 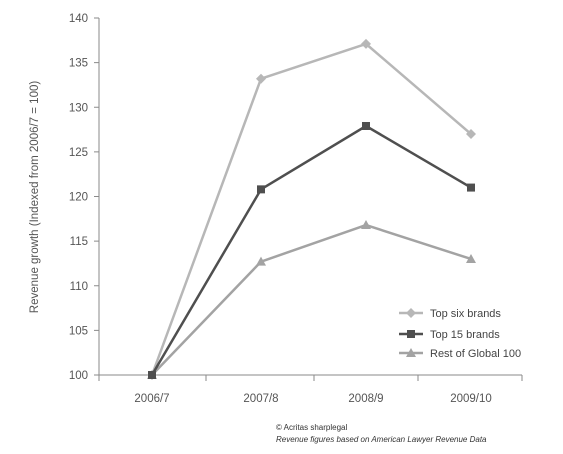 What do you see at coordinates (78, 19) in the screenshot?
I see `y-tick-label: 140` at bounding box center [78, 19].